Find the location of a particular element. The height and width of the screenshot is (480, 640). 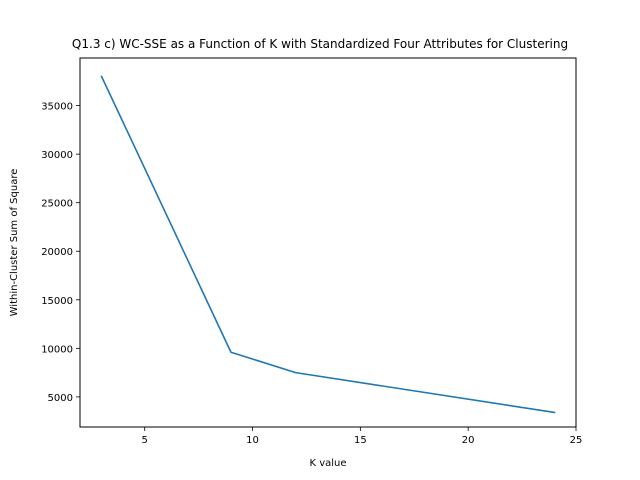

y-axis: 5000 10000 15000 20000 25000 30000 35000 is located at coordinates (60, 253).